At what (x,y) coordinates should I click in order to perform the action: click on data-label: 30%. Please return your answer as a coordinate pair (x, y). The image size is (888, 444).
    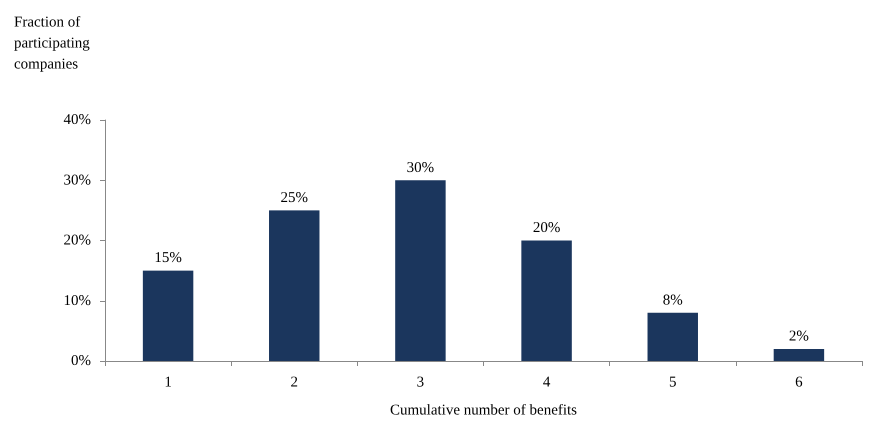
    Looking at the image, I should click on (420, 168).